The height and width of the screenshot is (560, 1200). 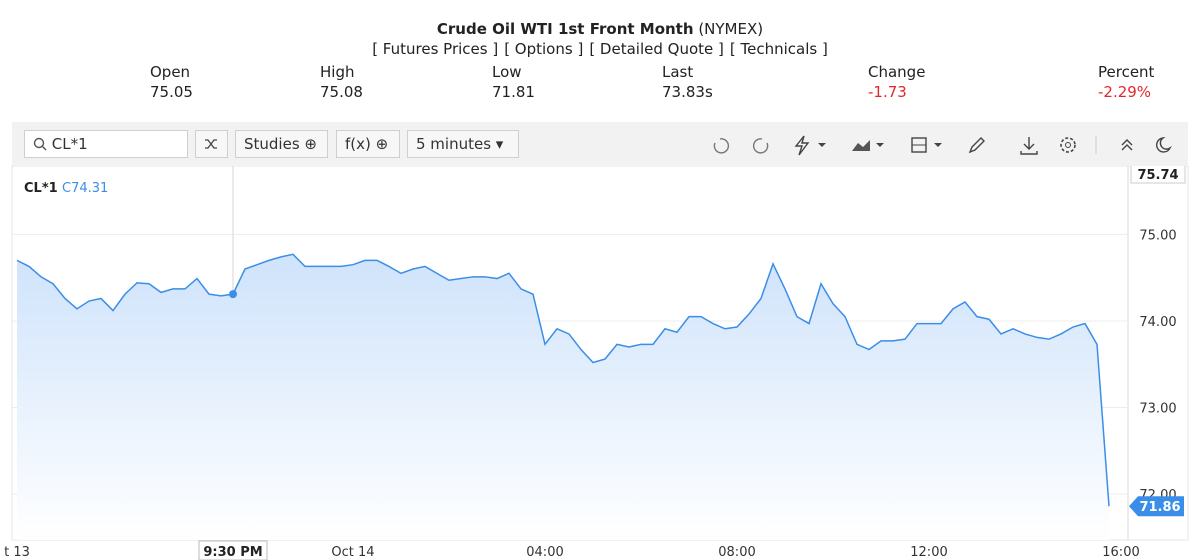 I want to click on quote-cell: Low 71.81, so click(x=513, y=82).